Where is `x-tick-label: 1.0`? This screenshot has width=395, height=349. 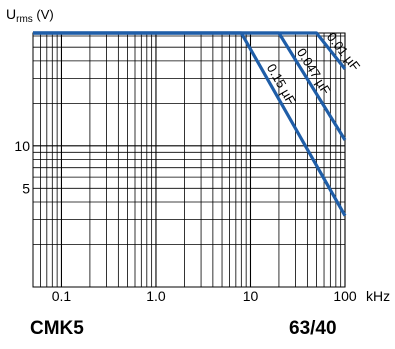 x-tick-label: 1.0 is located at coordinates (156, 296).